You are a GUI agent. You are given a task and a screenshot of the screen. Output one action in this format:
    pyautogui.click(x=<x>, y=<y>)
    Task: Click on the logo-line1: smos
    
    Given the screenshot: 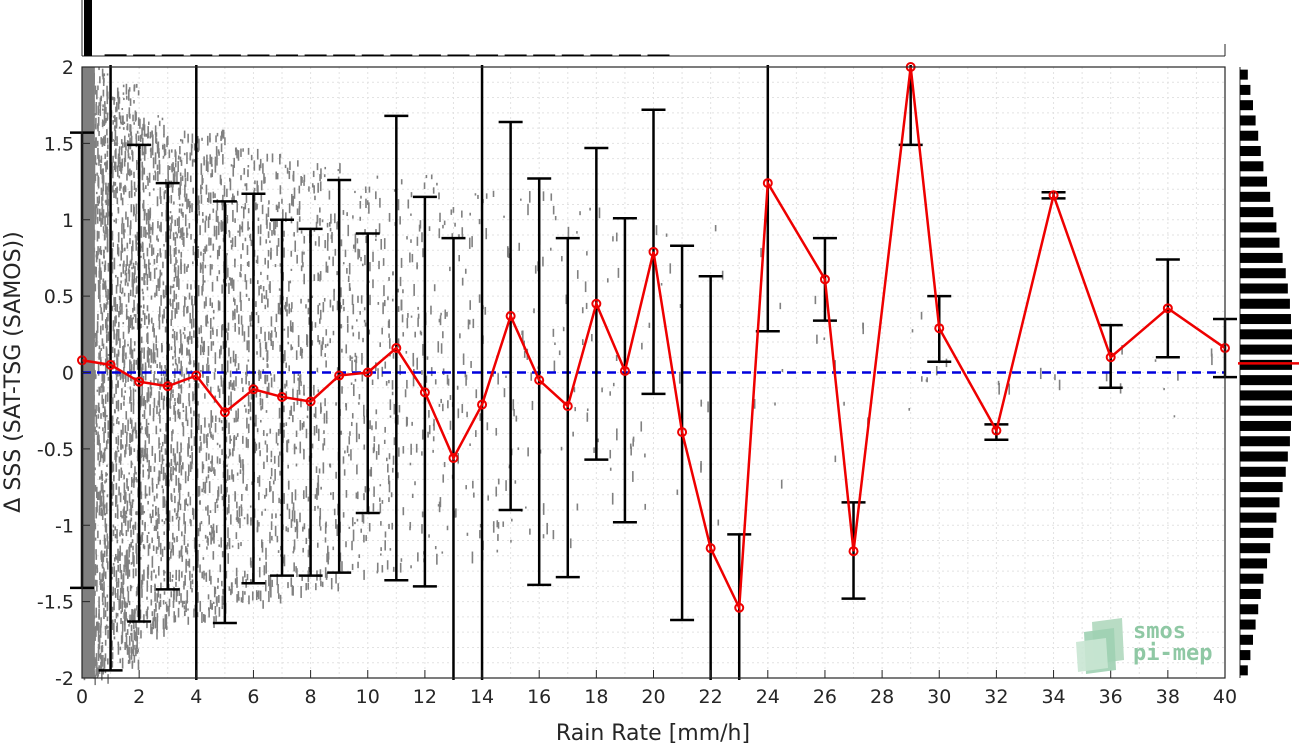 What is the action you would take?
    pyautogui.click(x=1159, y=631)
    